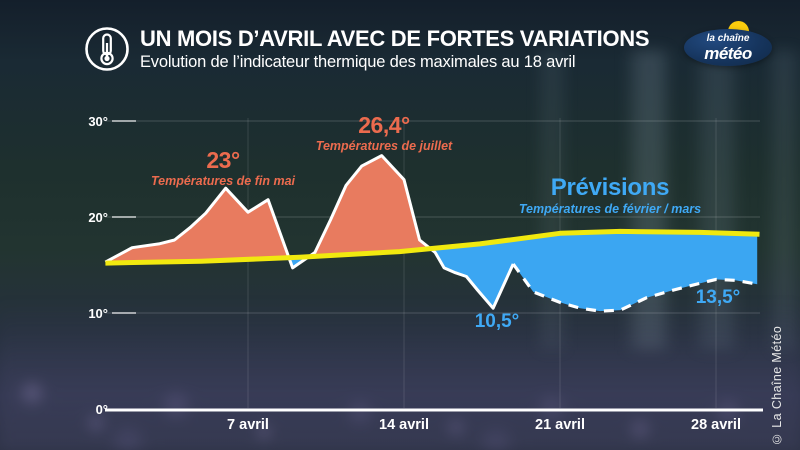 This screenshot has width=800, height=450. I want to click on x-tick-label: 21 avril, so click(560, 425).